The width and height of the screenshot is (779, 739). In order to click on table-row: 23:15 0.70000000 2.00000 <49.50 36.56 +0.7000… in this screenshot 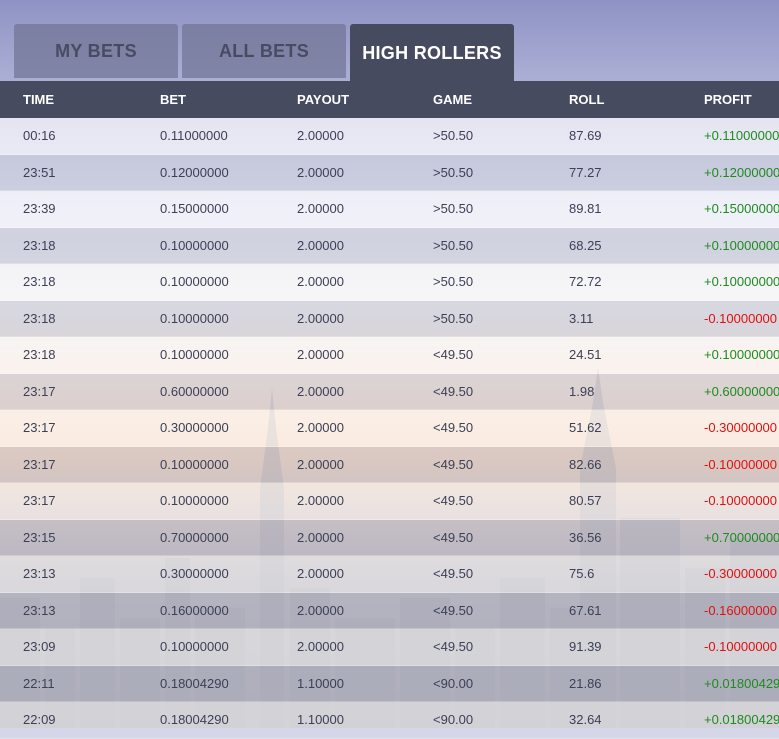, I will do `click(389, 537)`.